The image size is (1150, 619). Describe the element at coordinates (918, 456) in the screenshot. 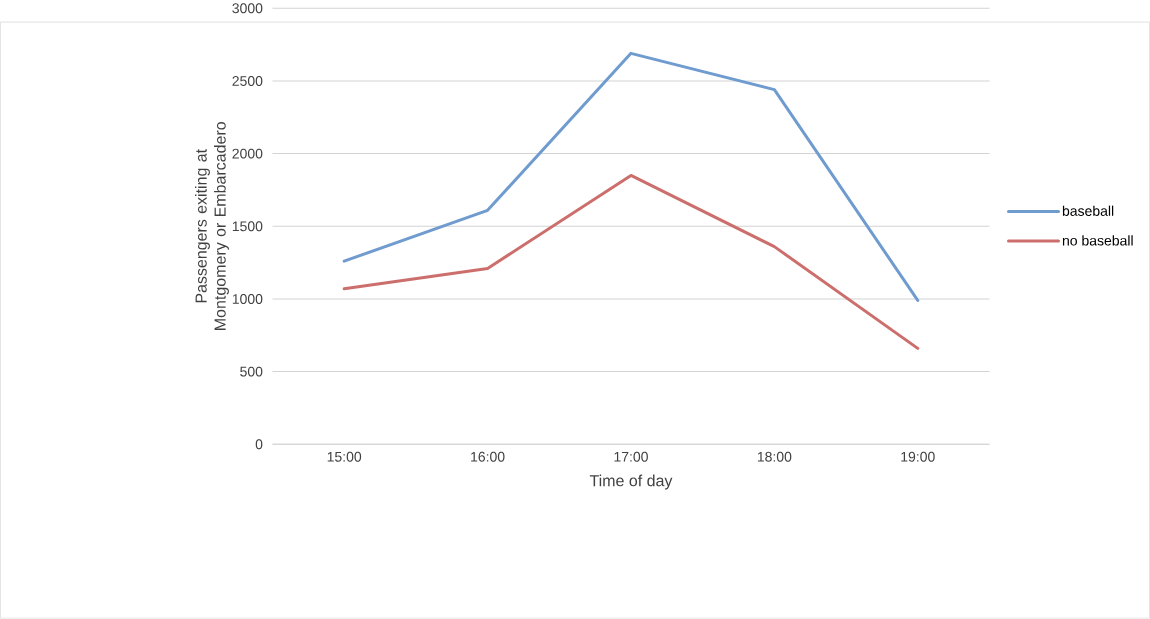

I see `x-tick-label: 19:00` at that location.